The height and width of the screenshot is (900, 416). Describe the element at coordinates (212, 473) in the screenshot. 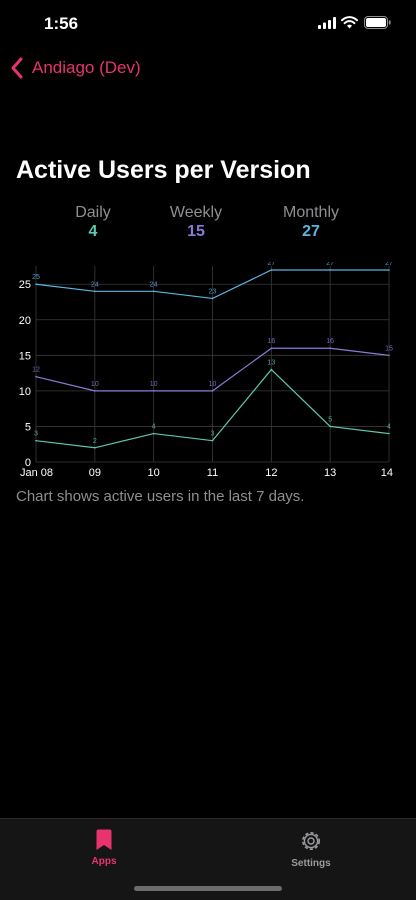

I see `x-tick-label: 11` at that location.